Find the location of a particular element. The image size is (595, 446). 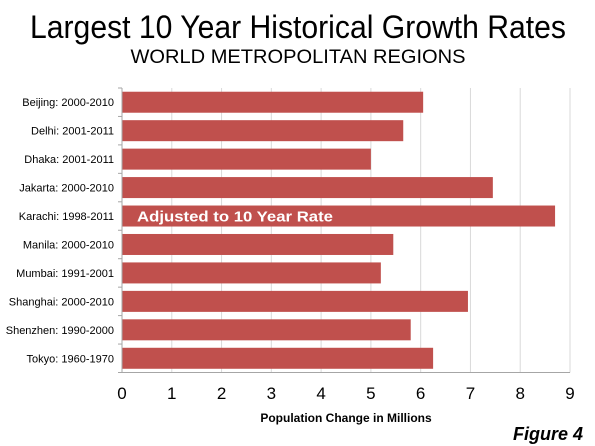

annotations: Adjusted to 10 Year Rate is located at coordinates (235, 217).